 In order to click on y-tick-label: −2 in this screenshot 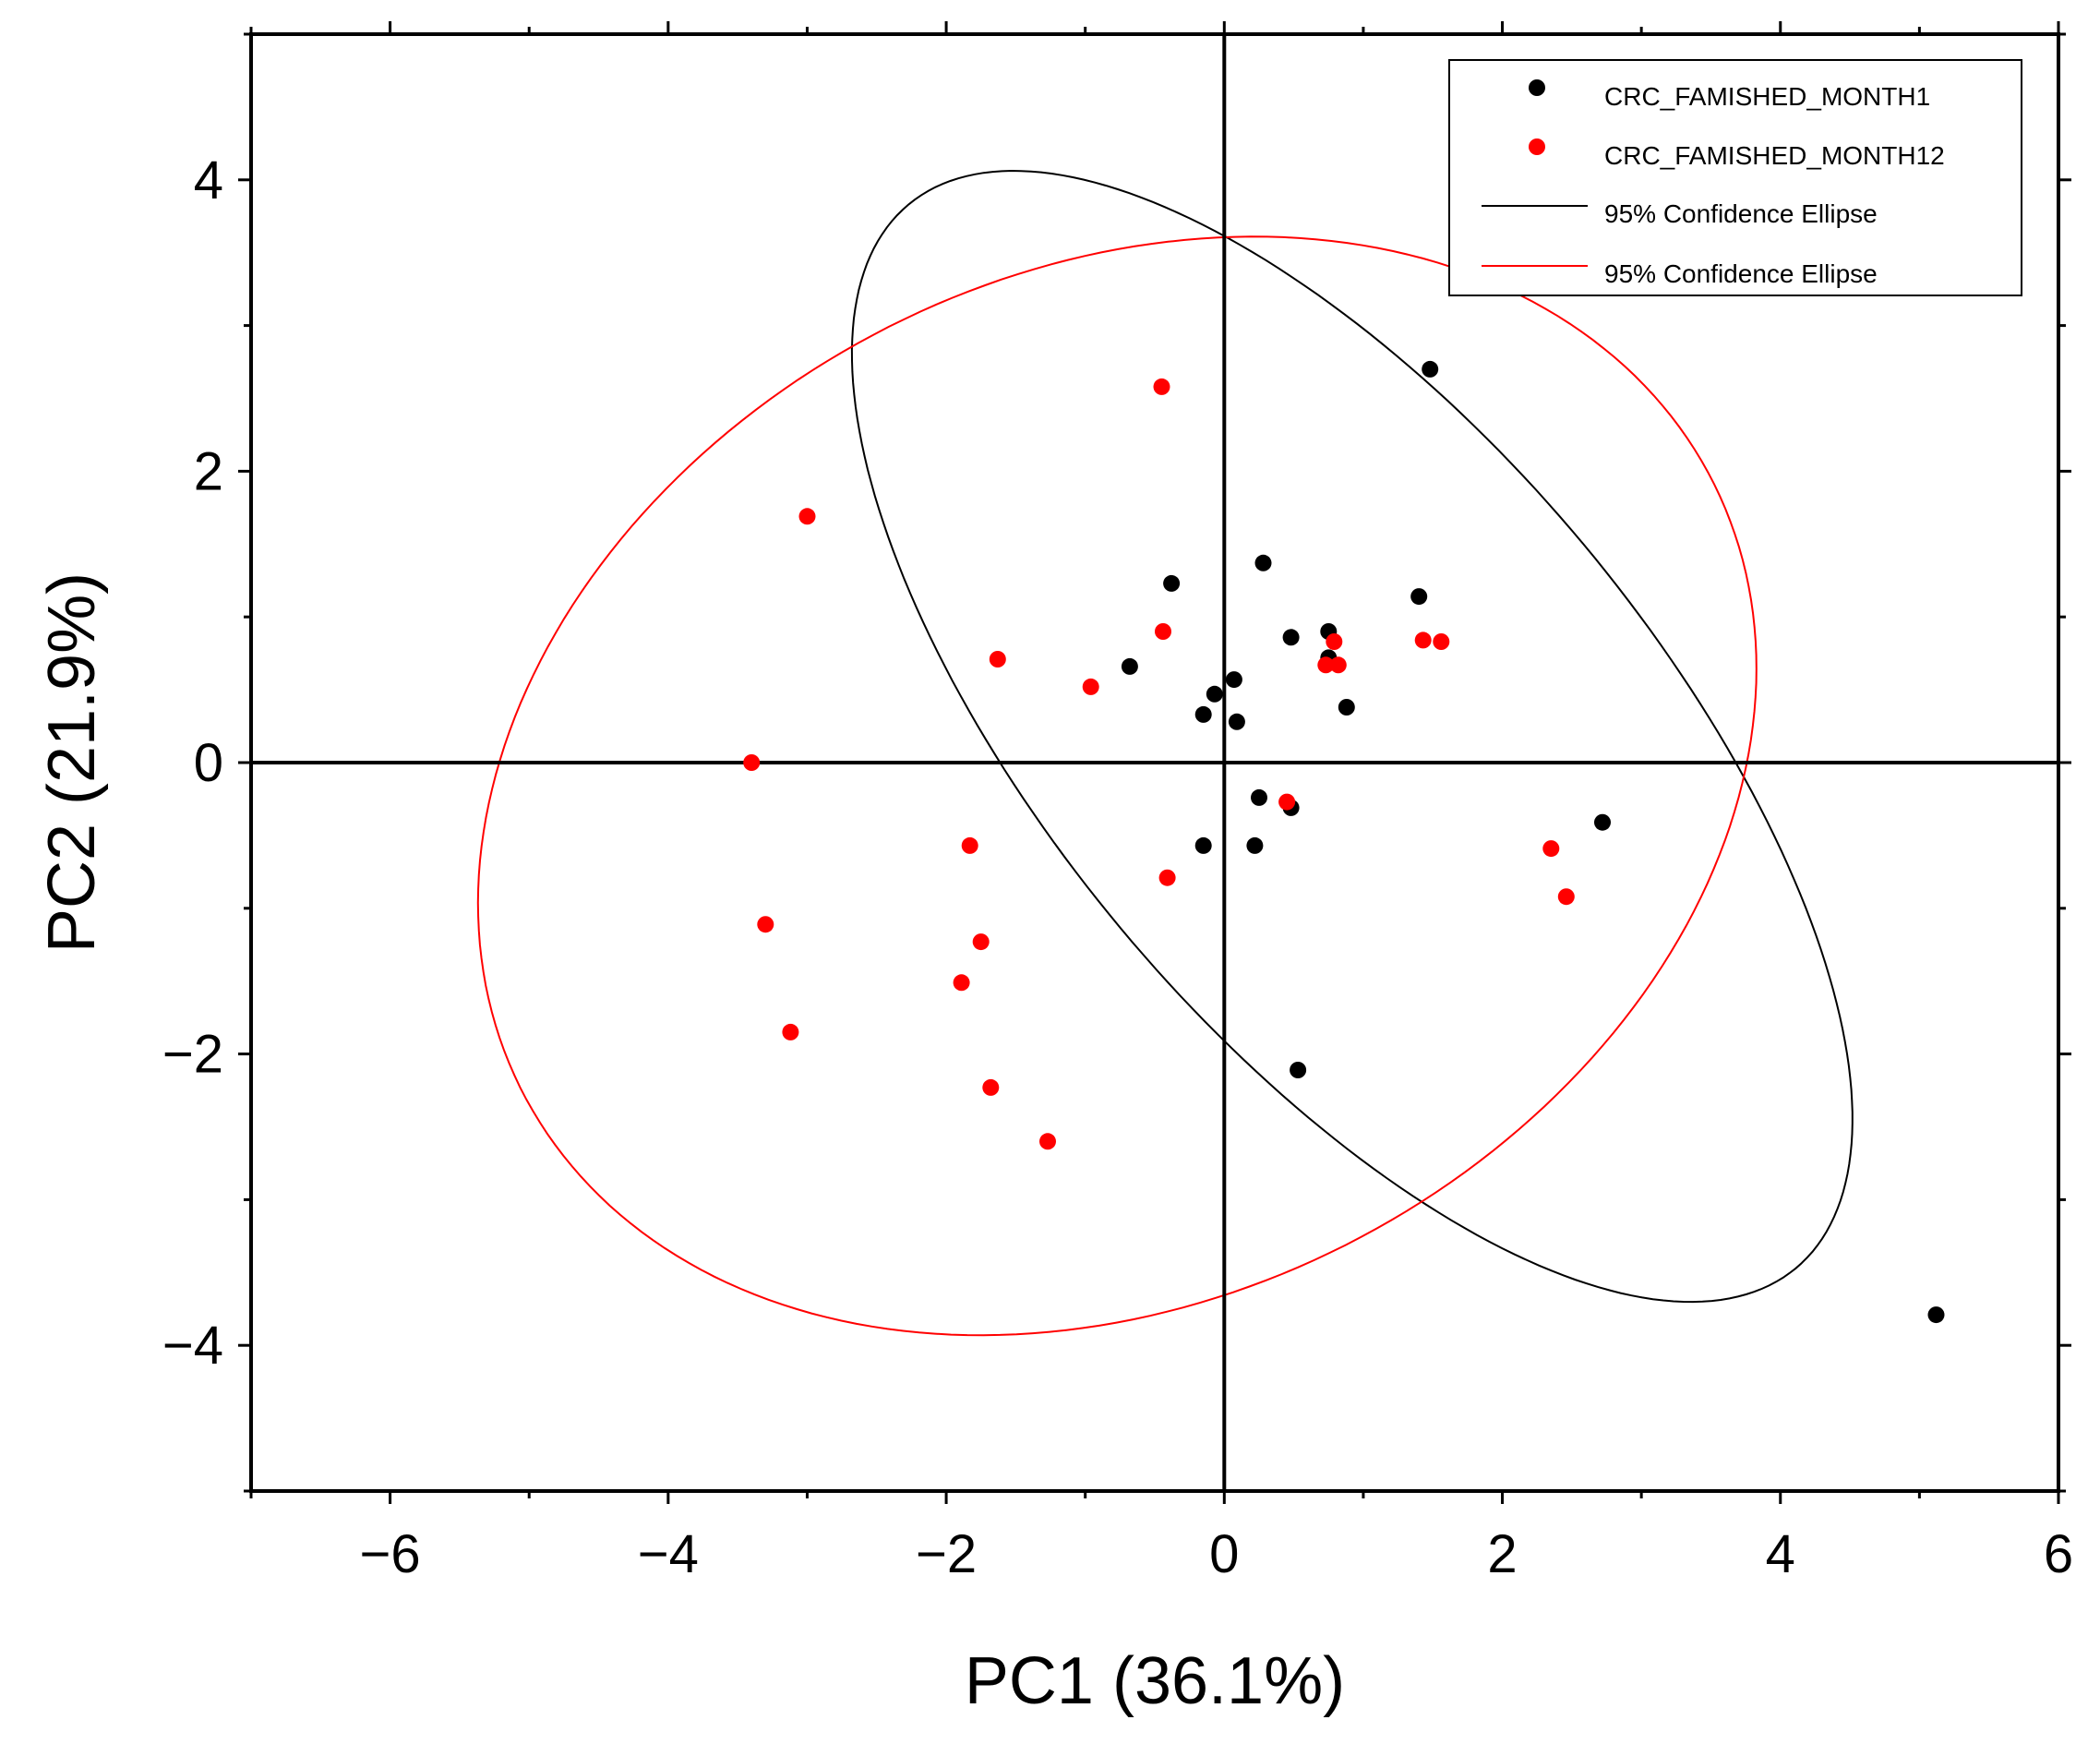, I will do `click(192, 1055)`.